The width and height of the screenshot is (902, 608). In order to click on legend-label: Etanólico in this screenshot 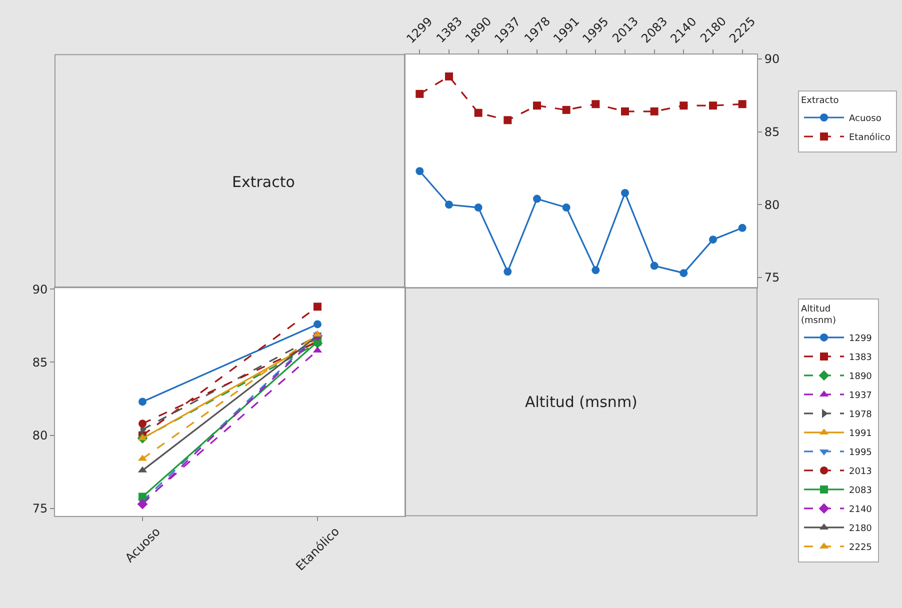, I will do `click(870, 138)`.